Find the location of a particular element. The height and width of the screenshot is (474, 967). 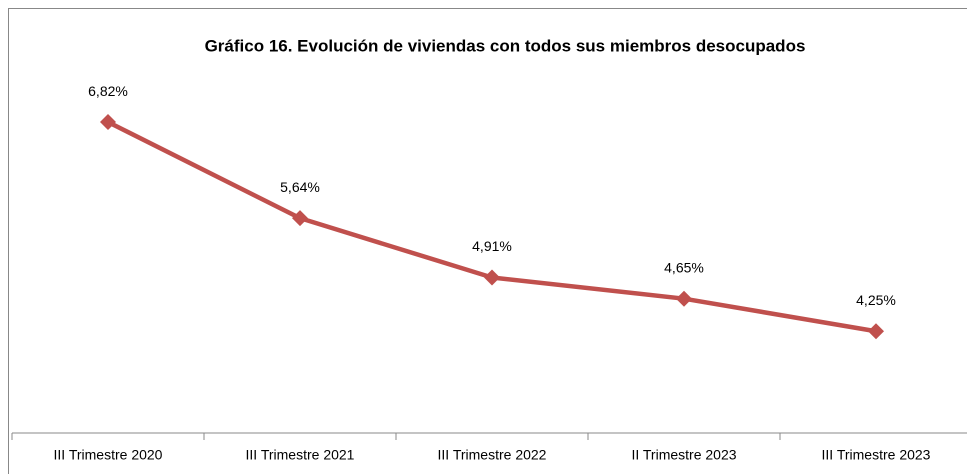

x-tick-label: III Trimestre 2023 is located at coordinates (876, 455).